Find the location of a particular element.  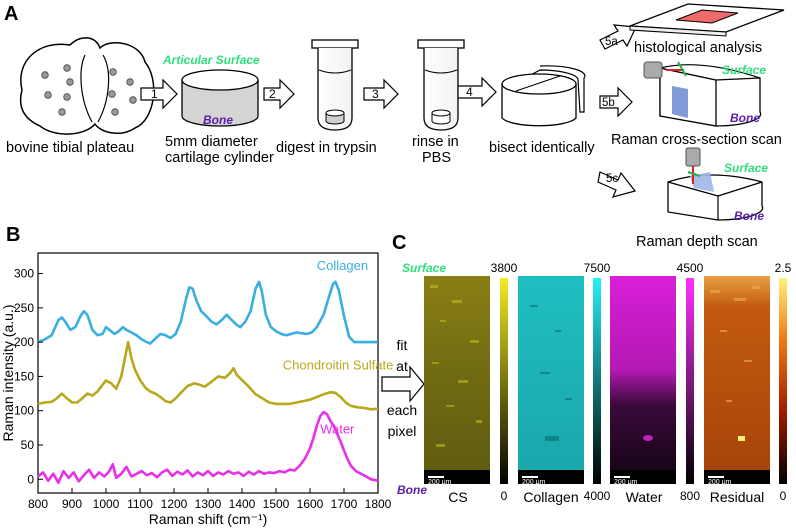

step-arrow-4: 4 is located at coordinates (477, 92).